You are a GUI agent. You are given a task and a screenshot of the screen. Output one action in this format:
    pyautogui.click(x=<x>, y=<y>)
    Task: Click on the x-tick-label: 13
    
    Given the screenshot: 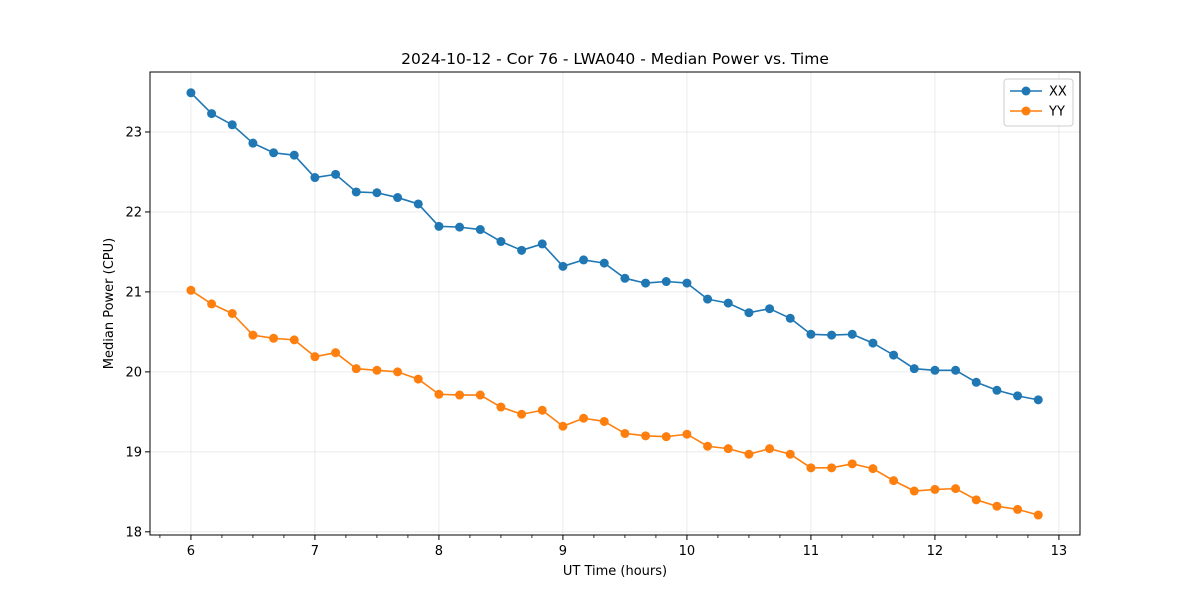 What is the action you would take?
    pyautogui.click(x=1059, y=551)
    